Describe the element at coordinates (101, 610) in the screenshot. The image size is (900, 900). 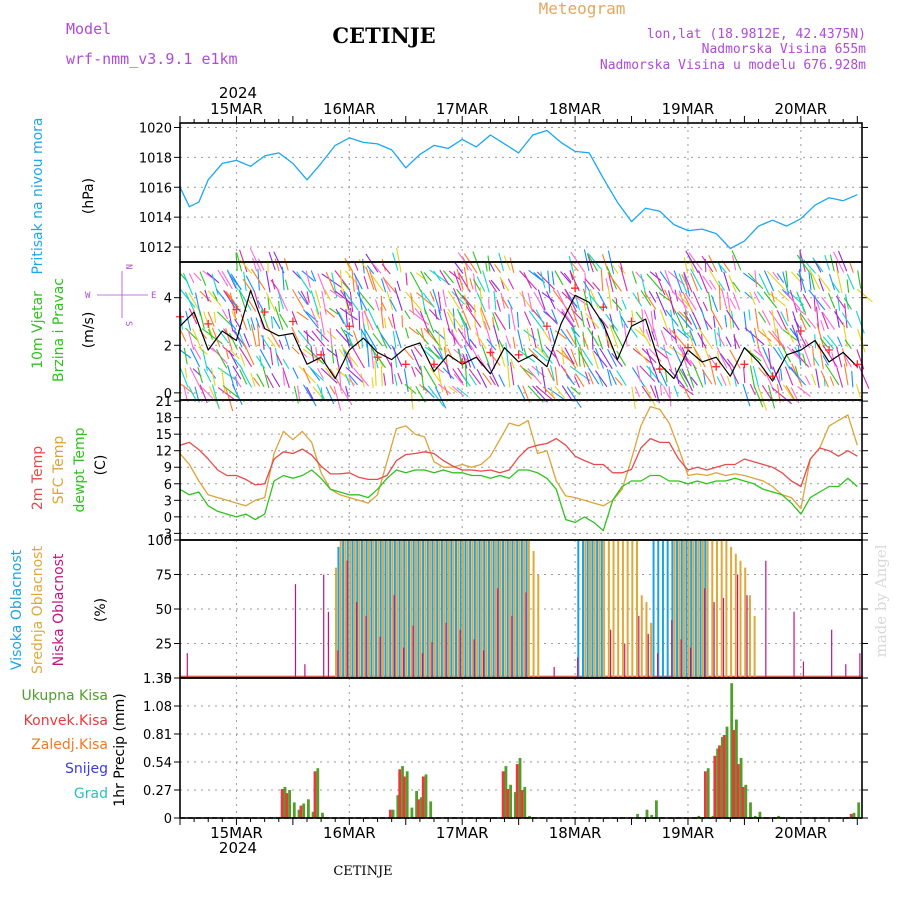
I see `cloud-unit: (%)` at that location.